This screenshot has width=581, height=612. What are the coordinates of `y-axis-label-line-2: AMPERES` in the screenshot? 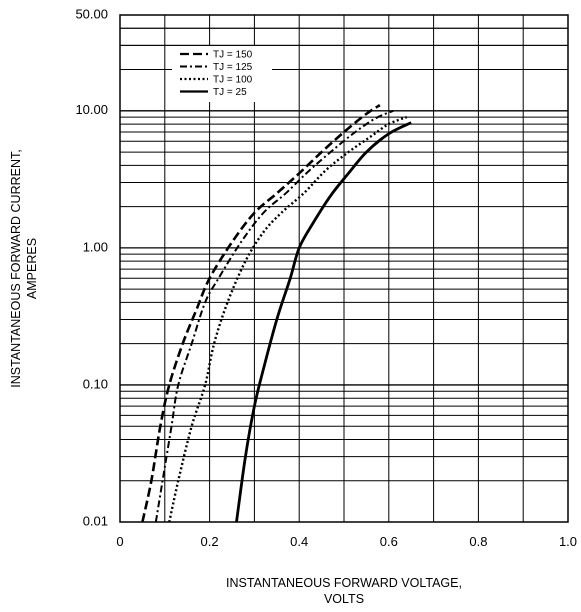 It's located at (32, 268).